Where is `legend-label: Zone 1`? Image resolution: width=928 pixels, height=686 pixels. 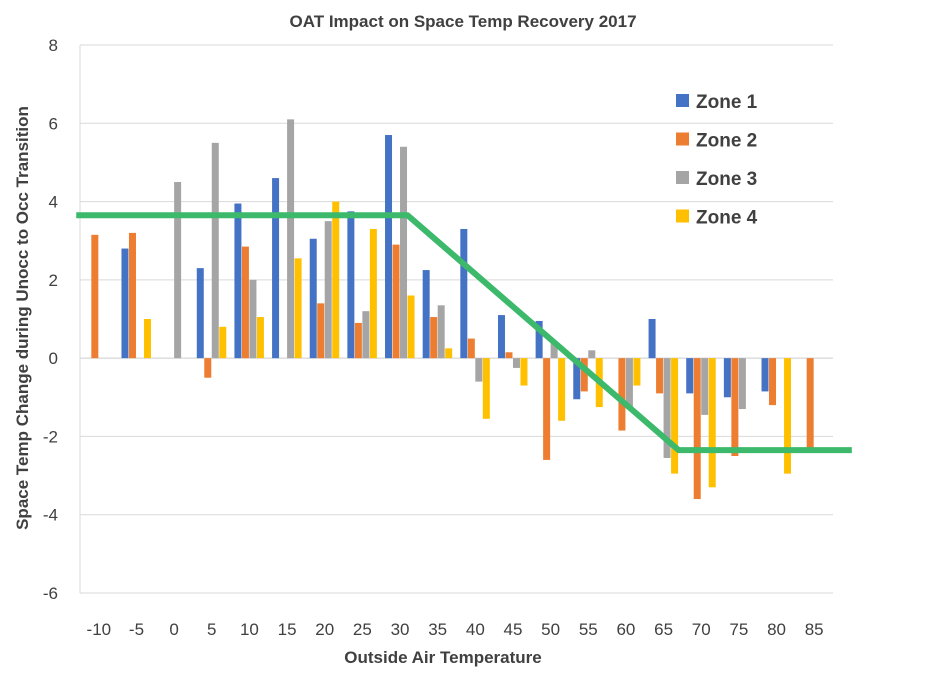
legend-label: Zone 1 is located at coordinates (727, 102).